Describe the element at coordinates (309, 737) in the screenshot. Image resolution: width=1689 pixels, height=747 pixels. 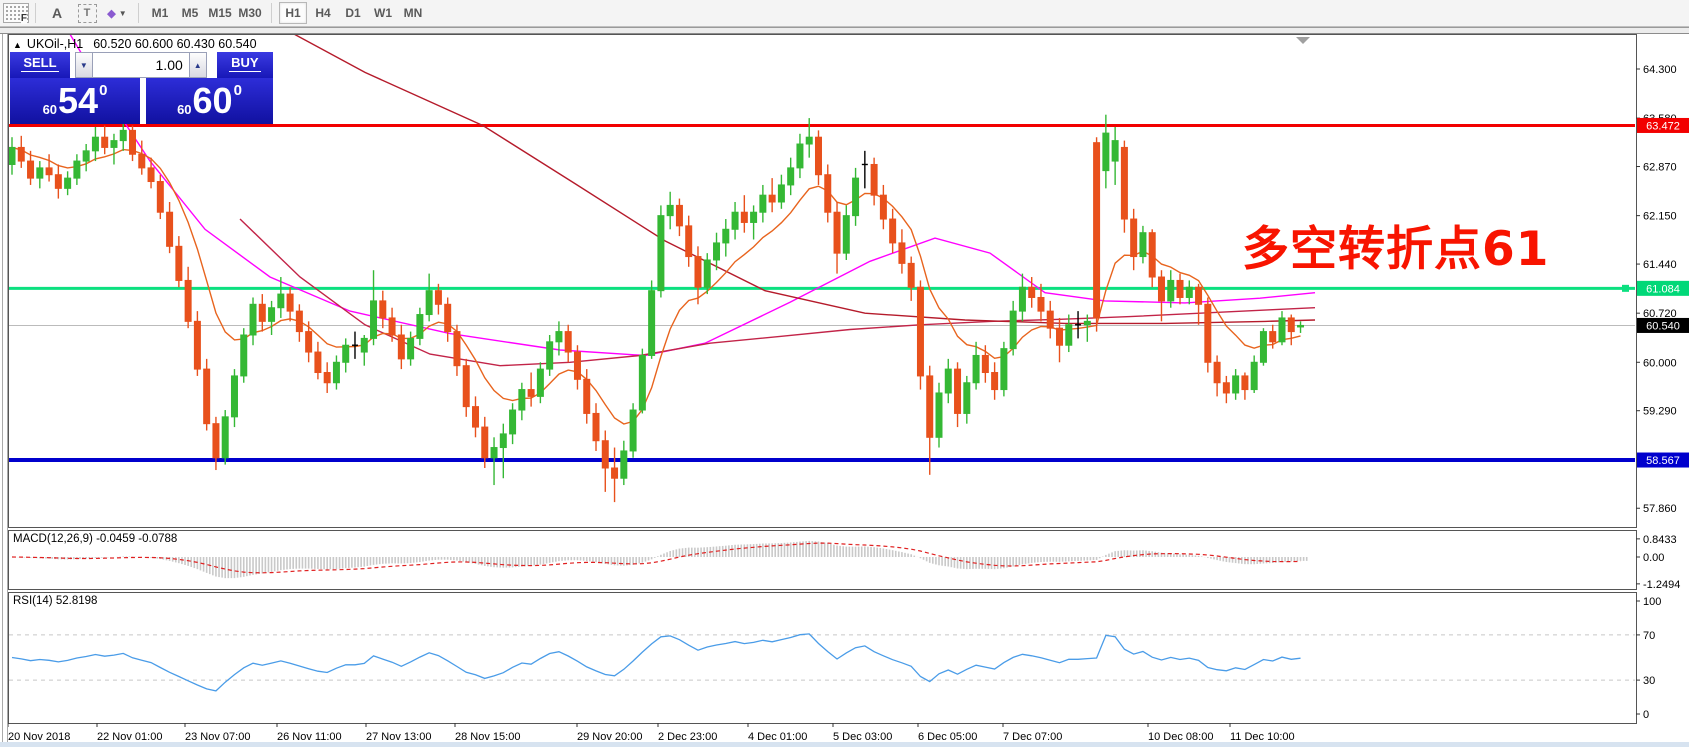
I see `time-tick-label: 26 Nov 11:00` at that location.